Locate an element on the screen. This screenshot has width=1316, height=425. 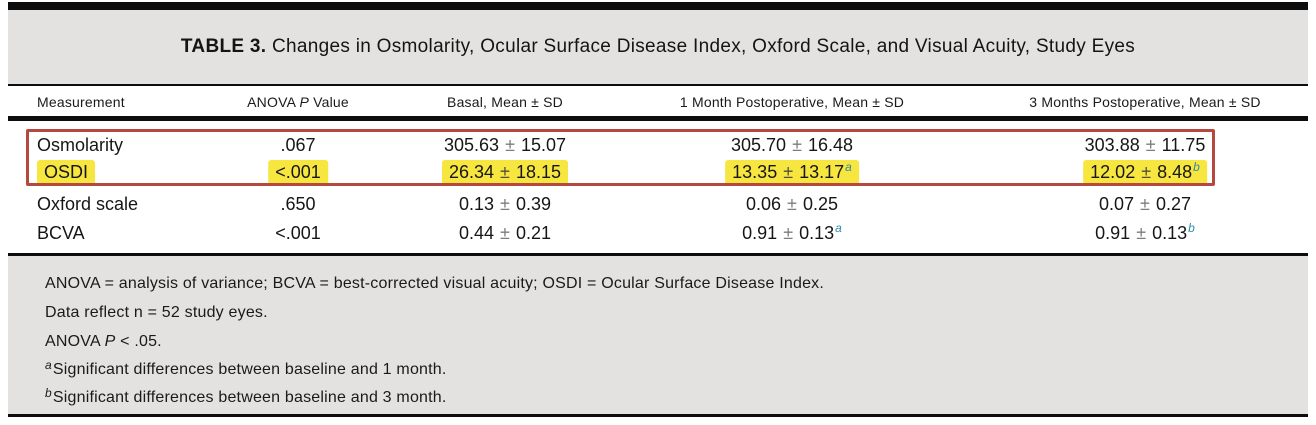
yellow-highlight: 26.34 ±18.15 is located at coordinates (505, 172).